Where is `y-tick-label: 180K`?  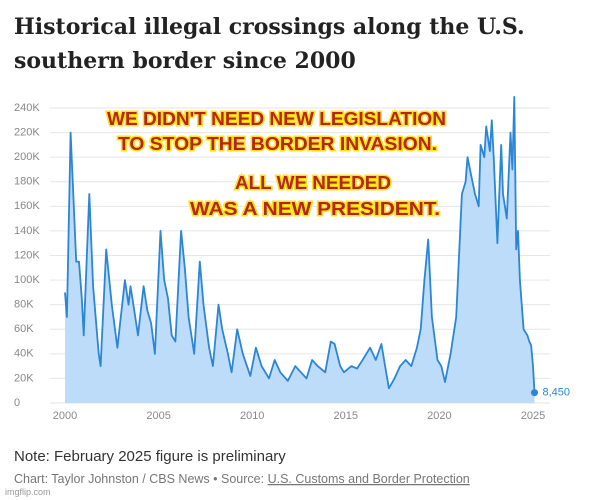 y-tick-label: 180K is located at coordinates (27, 182).